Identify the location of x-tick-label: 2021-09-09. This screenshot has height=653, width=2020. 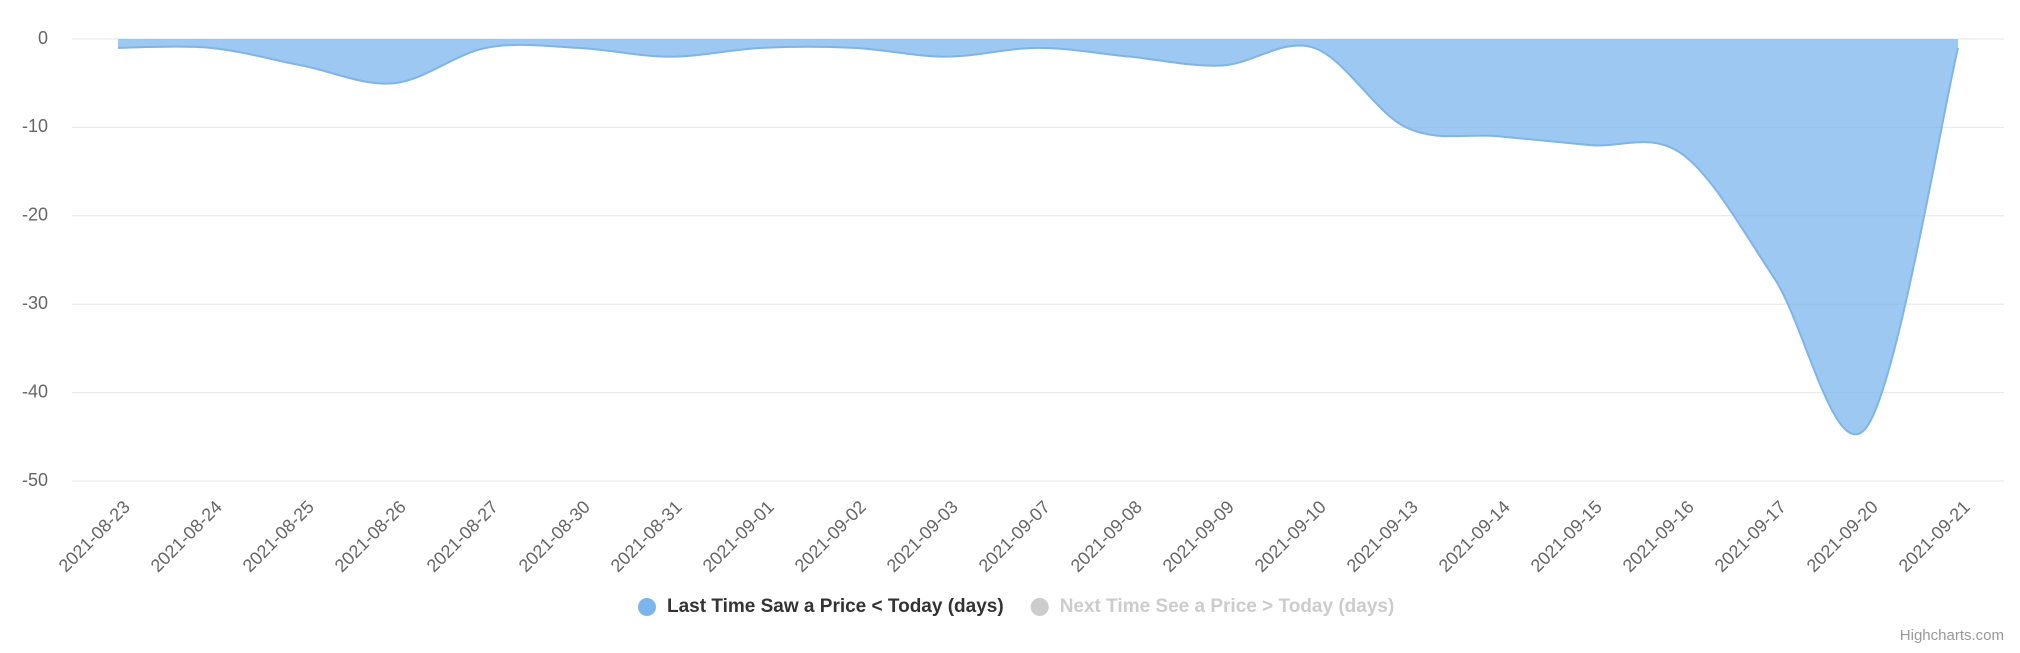
(1198, 536).